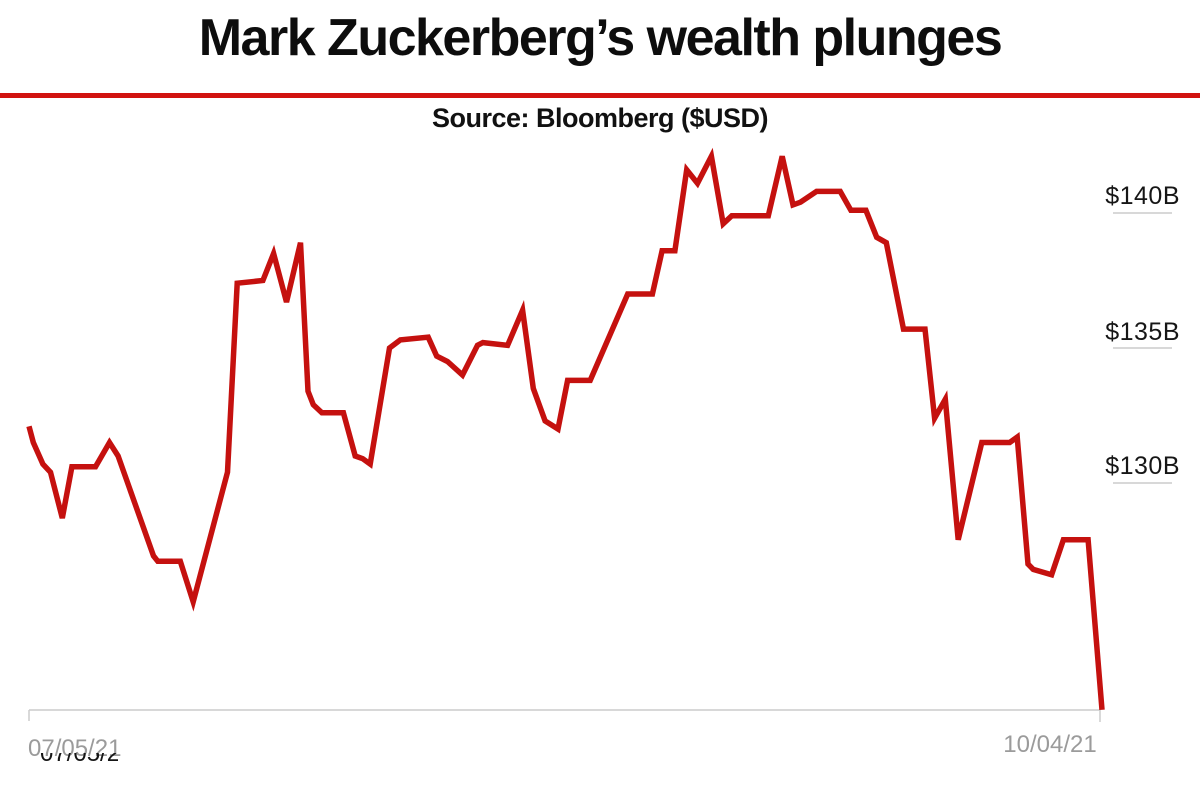 The image size is (1200, 787). I want to click on y-tick-underlines, so click(1142, 348).